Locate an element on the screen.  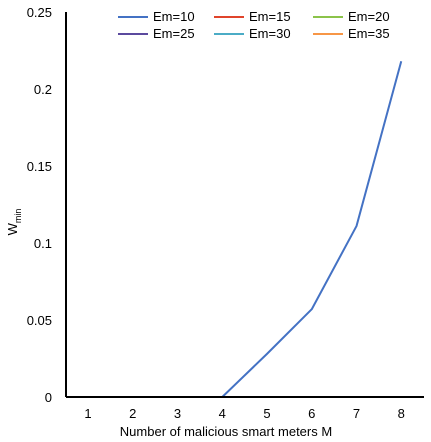
legend-item: Em=25 is located at coordinates (156, 33).